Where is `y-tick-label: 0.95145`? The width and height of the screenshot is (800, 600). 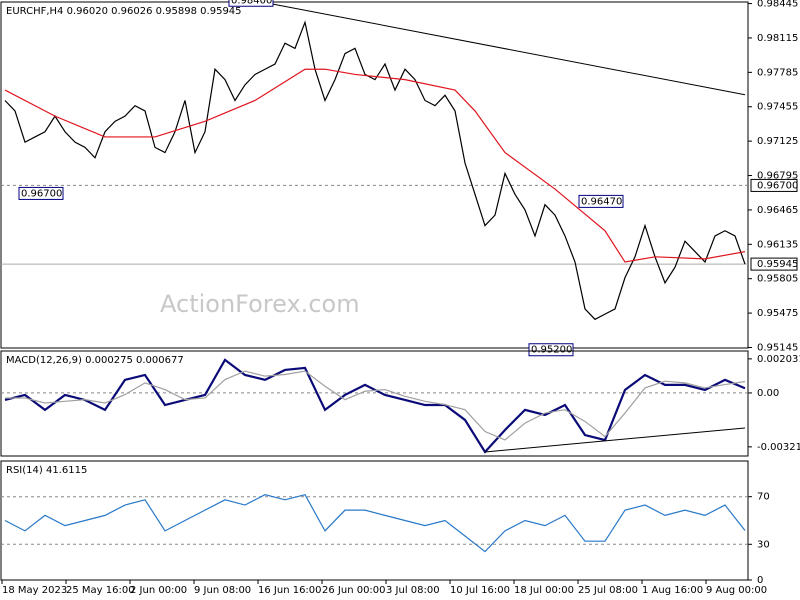 y-tick-label: 0.95145 is located at coordinates (777, 347).